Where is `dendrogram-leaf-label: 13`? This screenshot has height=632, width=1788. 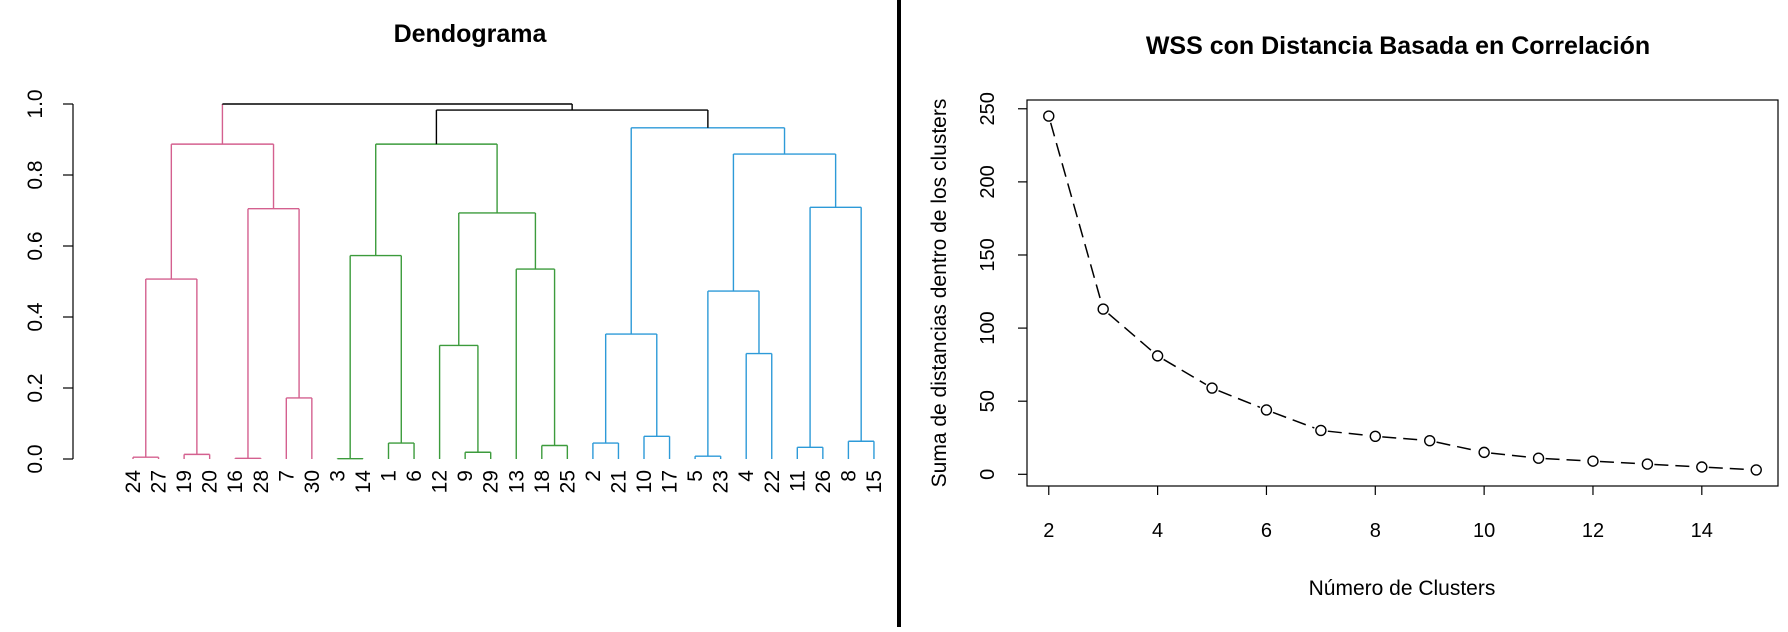 dendrogram-leaf-label: 13 is located at coordinates (516, 481).